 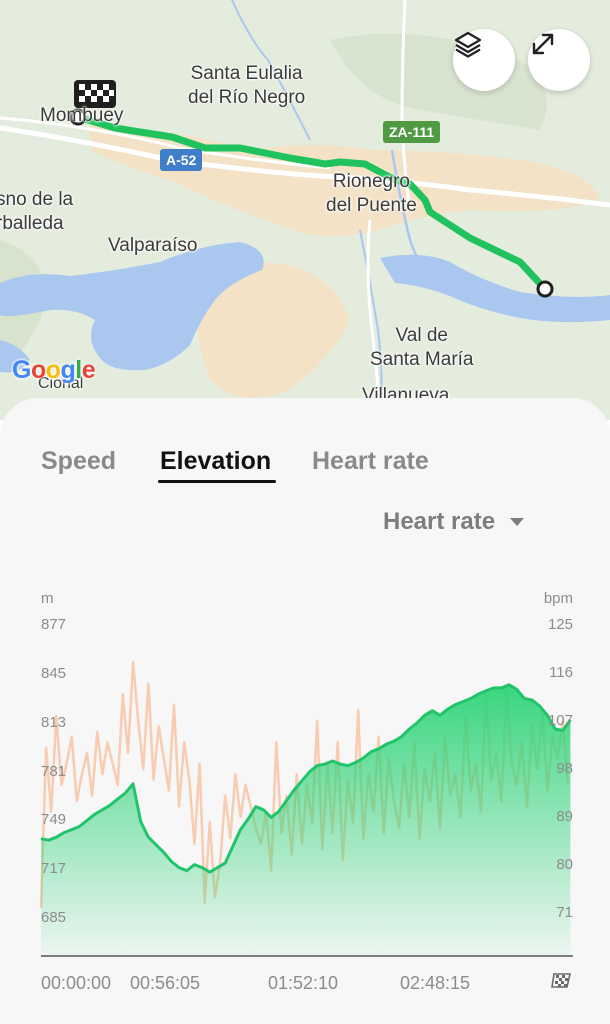 What do you see at coordinates (517, 522) in the screenshot?
I see `triangle-down-icon` at bounding box center [517, 522].